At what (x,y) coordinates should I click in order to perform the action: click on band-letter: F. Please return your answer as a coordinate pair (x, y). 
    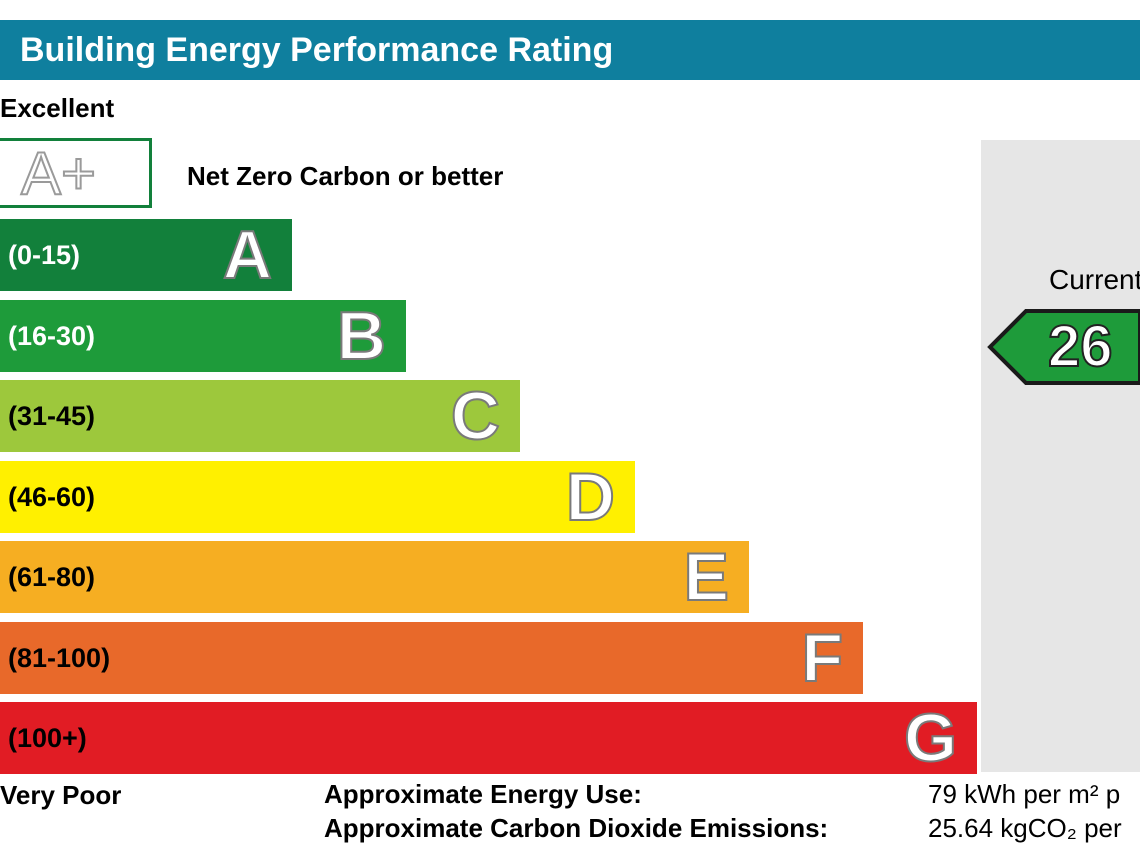
    Looking at the image, I should click on (822, 657).